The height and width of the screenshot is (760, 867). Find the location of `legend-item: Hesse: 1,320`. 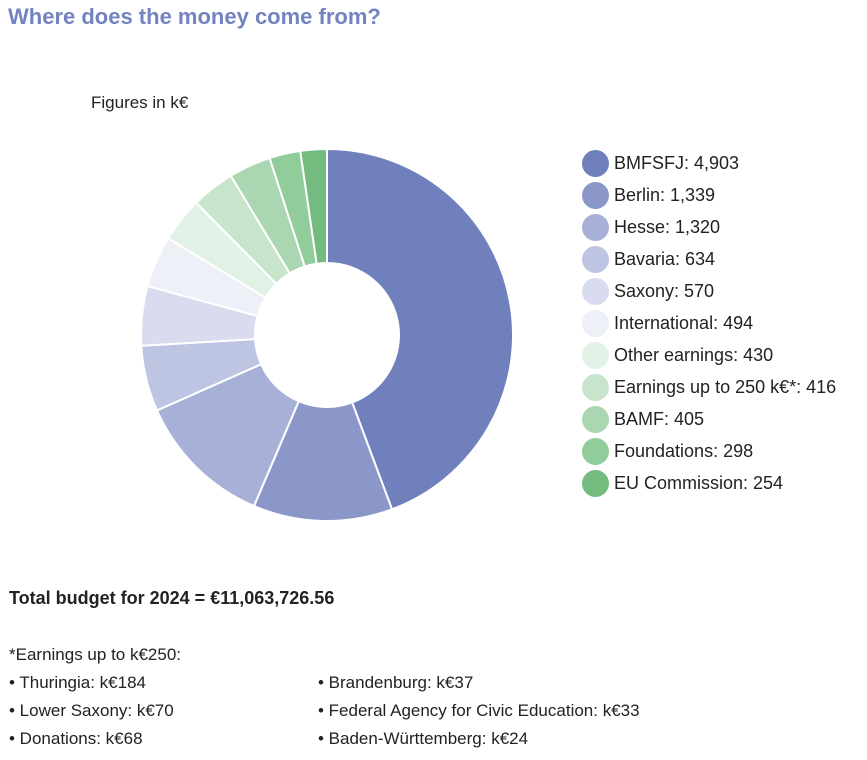

legend-item: Hesse: 1,320 is located at coordinates (709, 227).